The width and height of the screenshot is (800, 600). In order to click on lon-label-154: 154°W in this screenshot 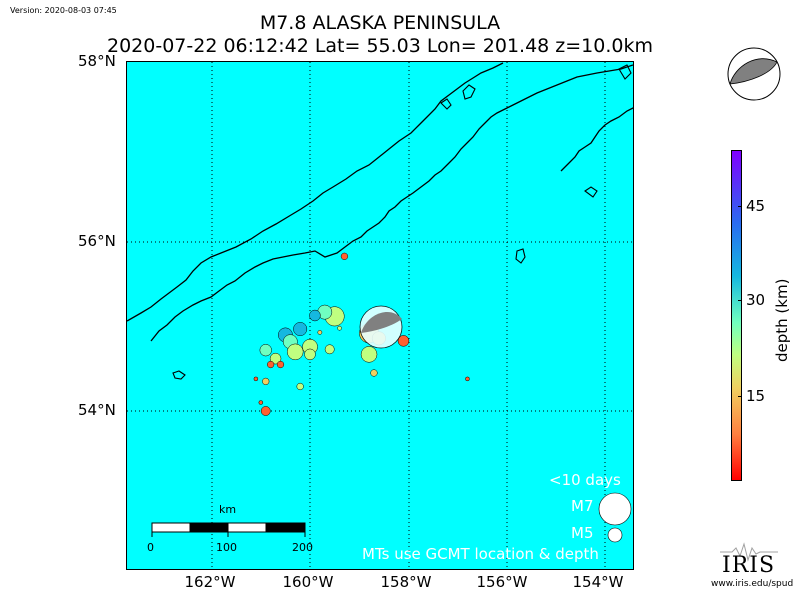, I will do `click(598, 582)`.